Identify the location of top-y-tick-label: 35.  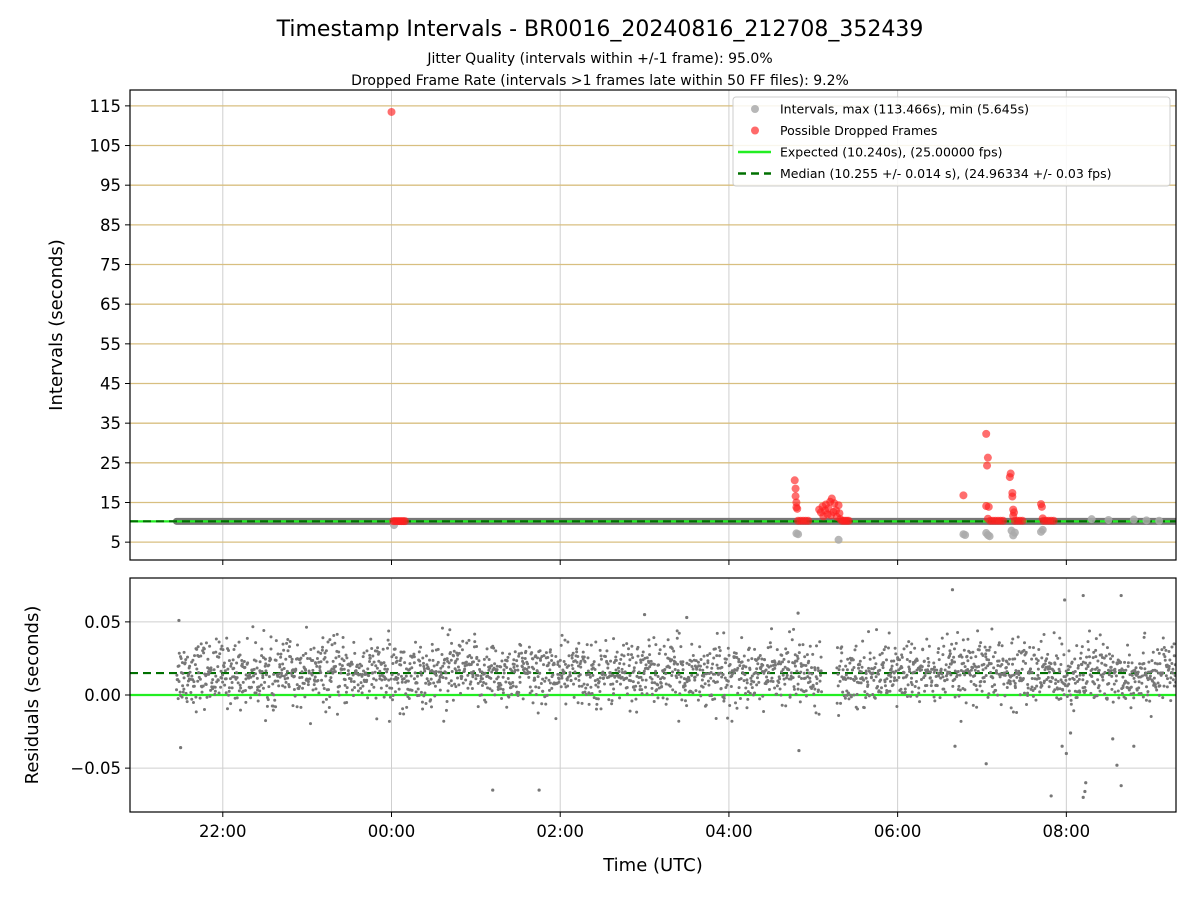
(110, 423).